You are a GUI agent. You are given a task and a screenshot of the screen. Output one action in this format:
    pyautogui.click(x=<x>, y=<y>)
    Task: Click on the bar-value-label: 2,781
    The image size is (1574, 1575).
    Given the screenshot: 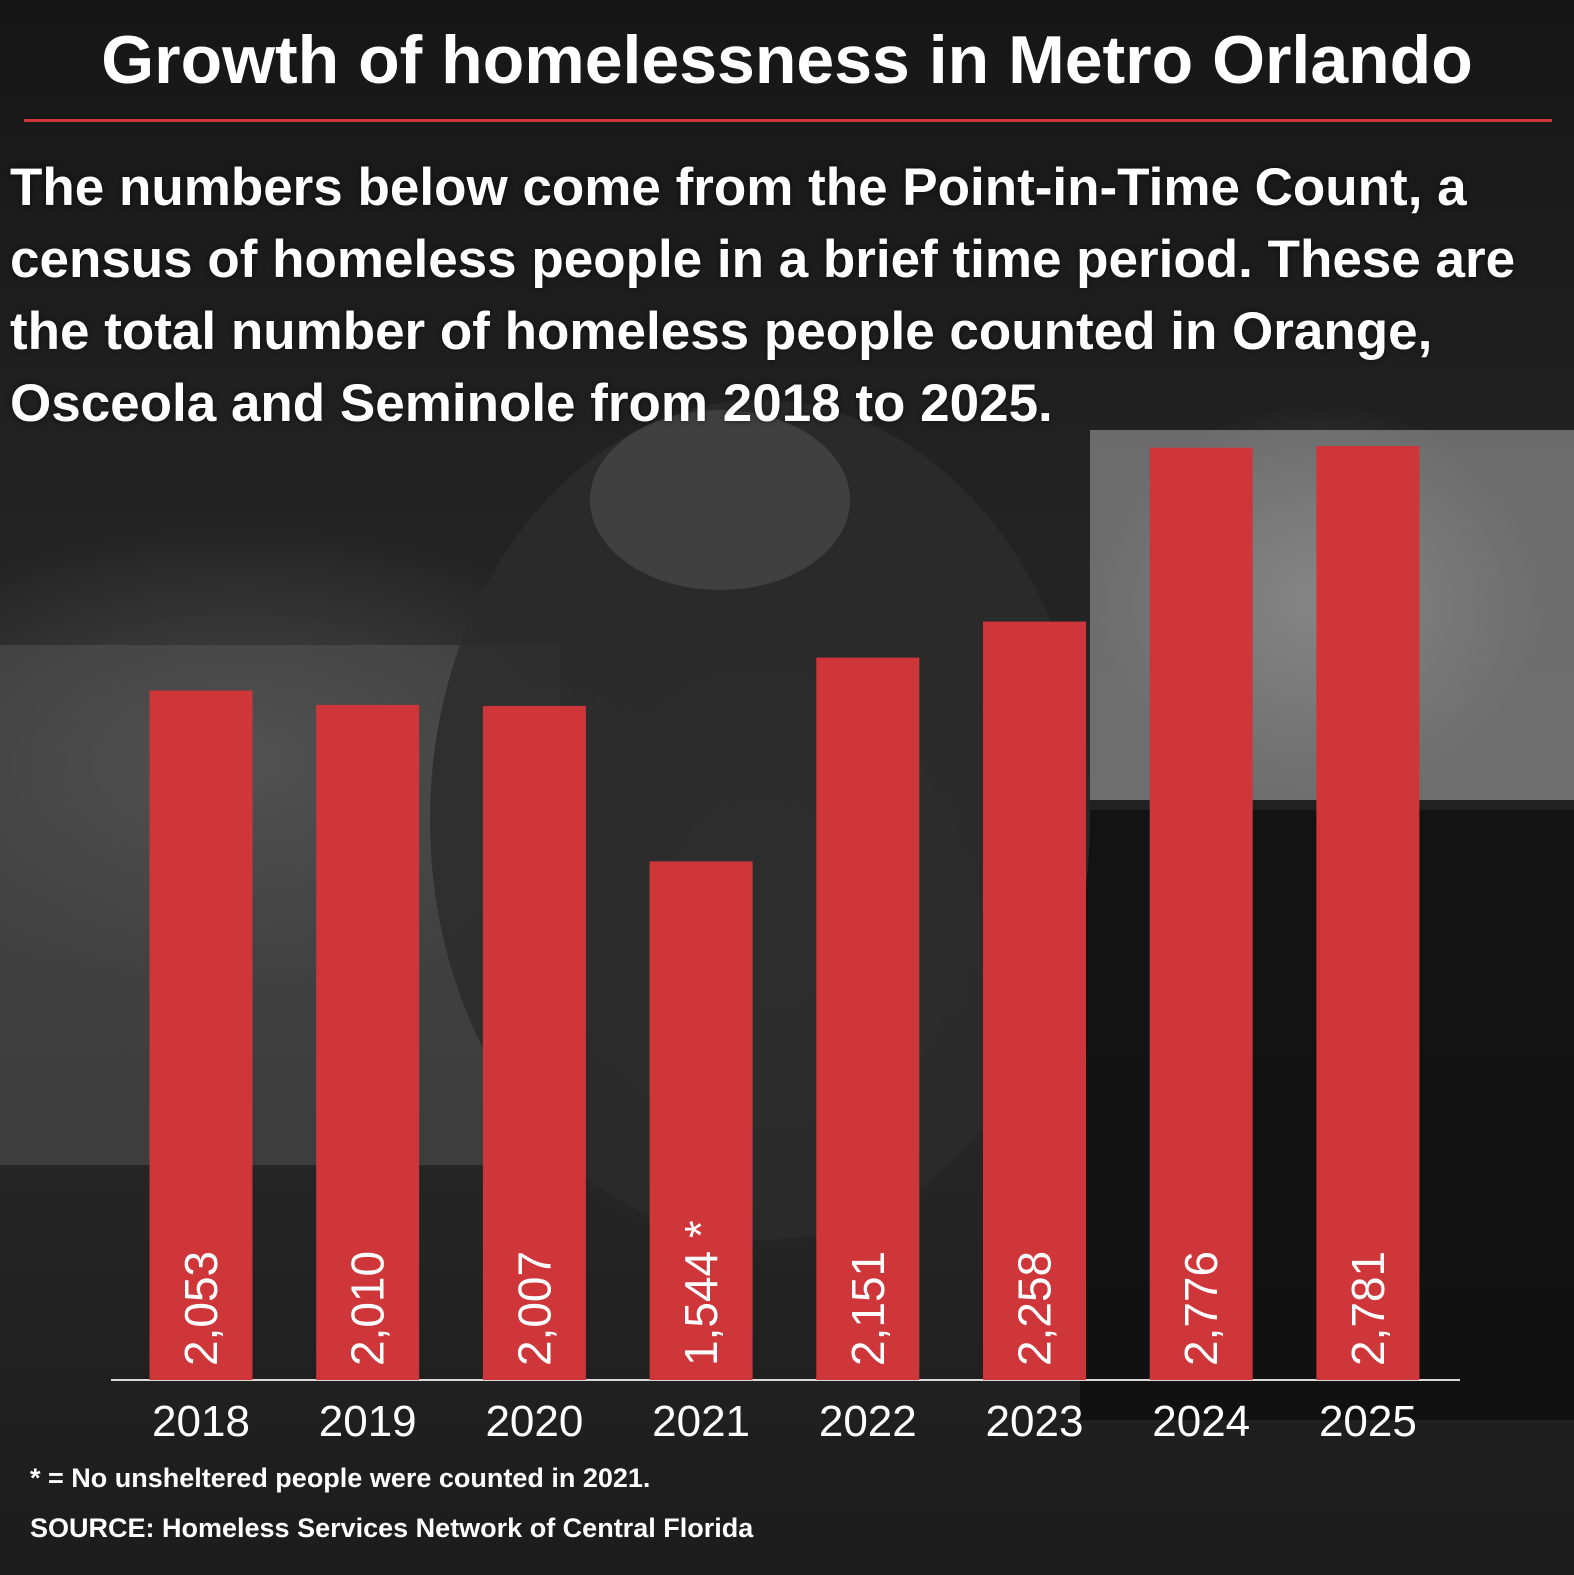 What is the action you would take?
    pyautogui.click(x=1368, y=1308)
    